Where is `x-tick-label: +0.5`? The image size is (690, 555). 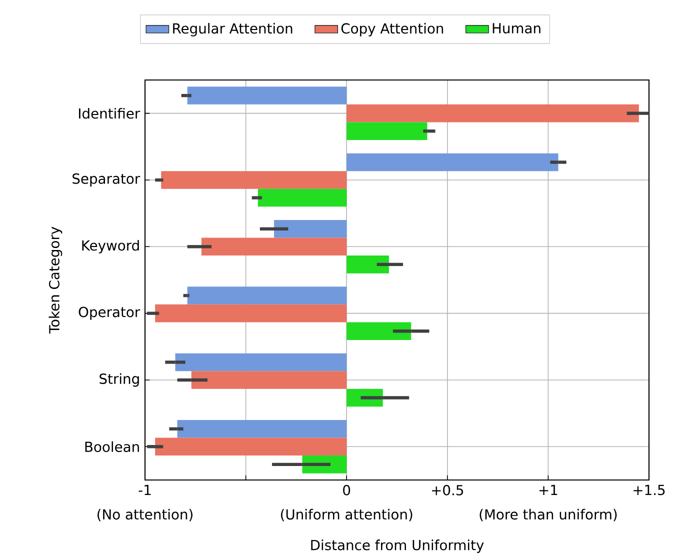
x-tick-label: +0.5 is located at coordinates (448, 490).